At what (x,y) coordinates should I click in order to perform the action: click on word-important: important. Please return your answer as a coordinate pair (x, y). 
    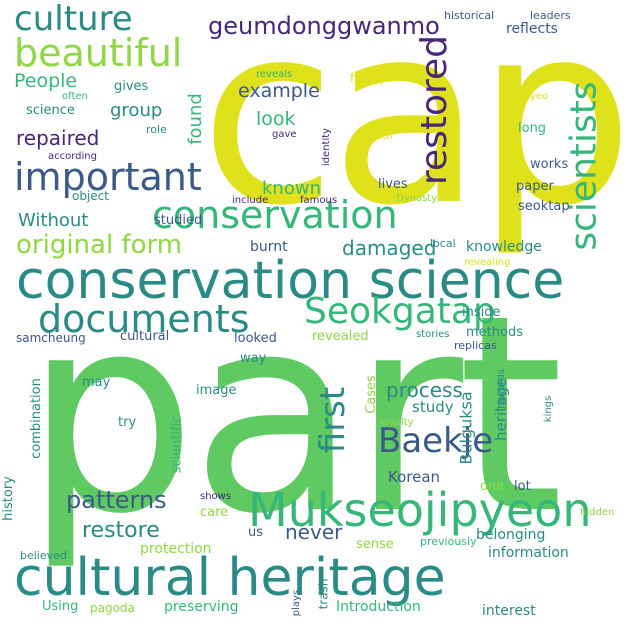
    Looking at the image, I should click on (108, 177).